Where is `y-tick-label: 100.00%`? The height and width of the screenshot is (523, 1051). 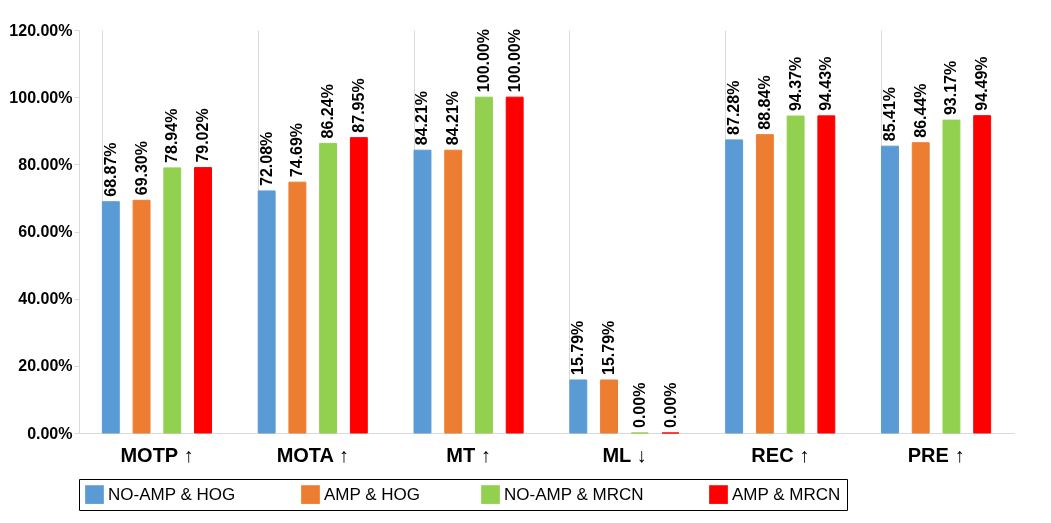
y-tick-label: 100.00% is located at coordinates (41, 97).